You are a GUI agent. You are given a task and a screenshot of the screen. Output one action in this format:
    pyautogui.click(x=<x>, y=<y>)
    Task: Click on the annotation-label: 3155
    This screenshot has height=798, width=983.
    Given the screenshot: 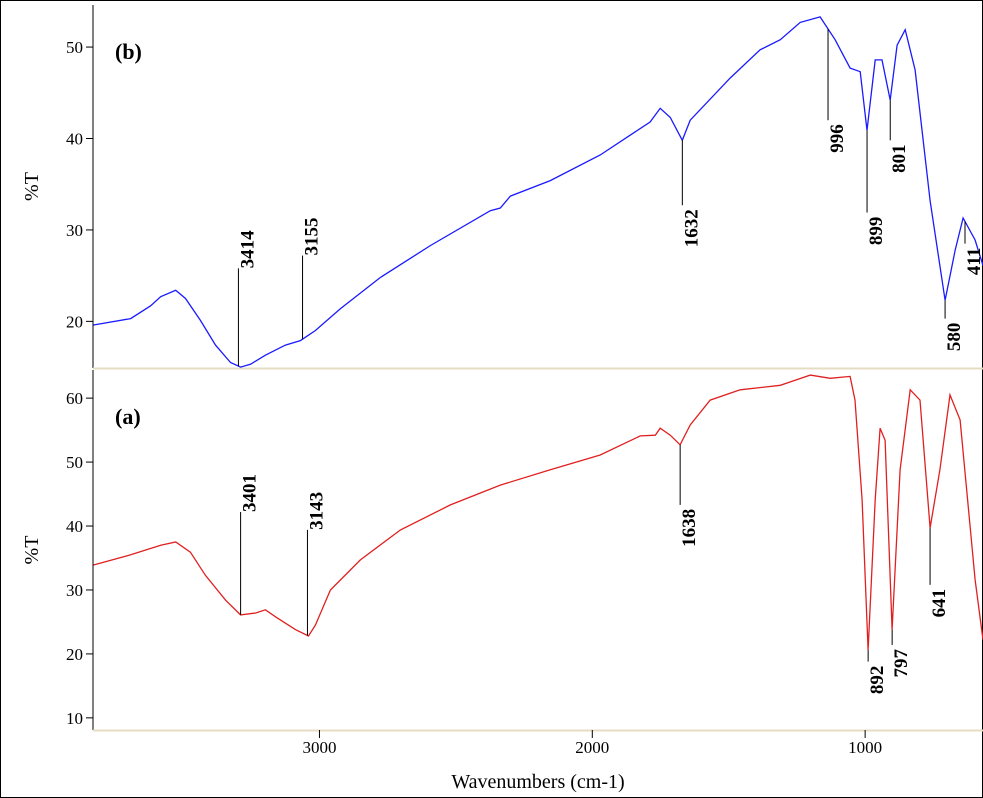 What is the action you would take?
    pyautogui.click(x=312, y=237)
    